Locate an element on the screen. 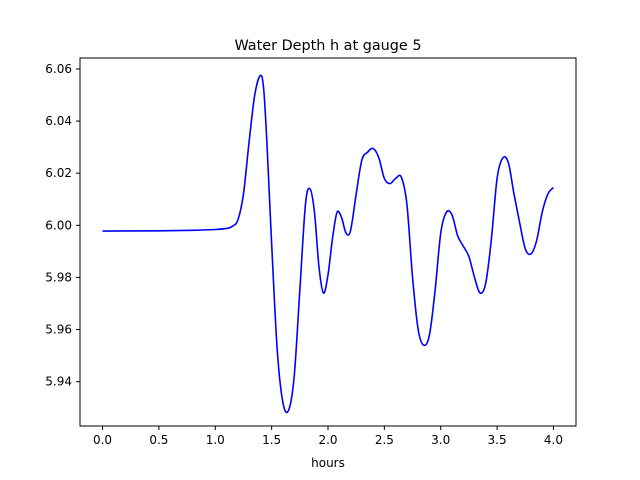  x-axis: 0.0 0.5 1.0 1.5 2.0 2.5 3.0 3.5 4.0 is located at coordinates (328, 436).